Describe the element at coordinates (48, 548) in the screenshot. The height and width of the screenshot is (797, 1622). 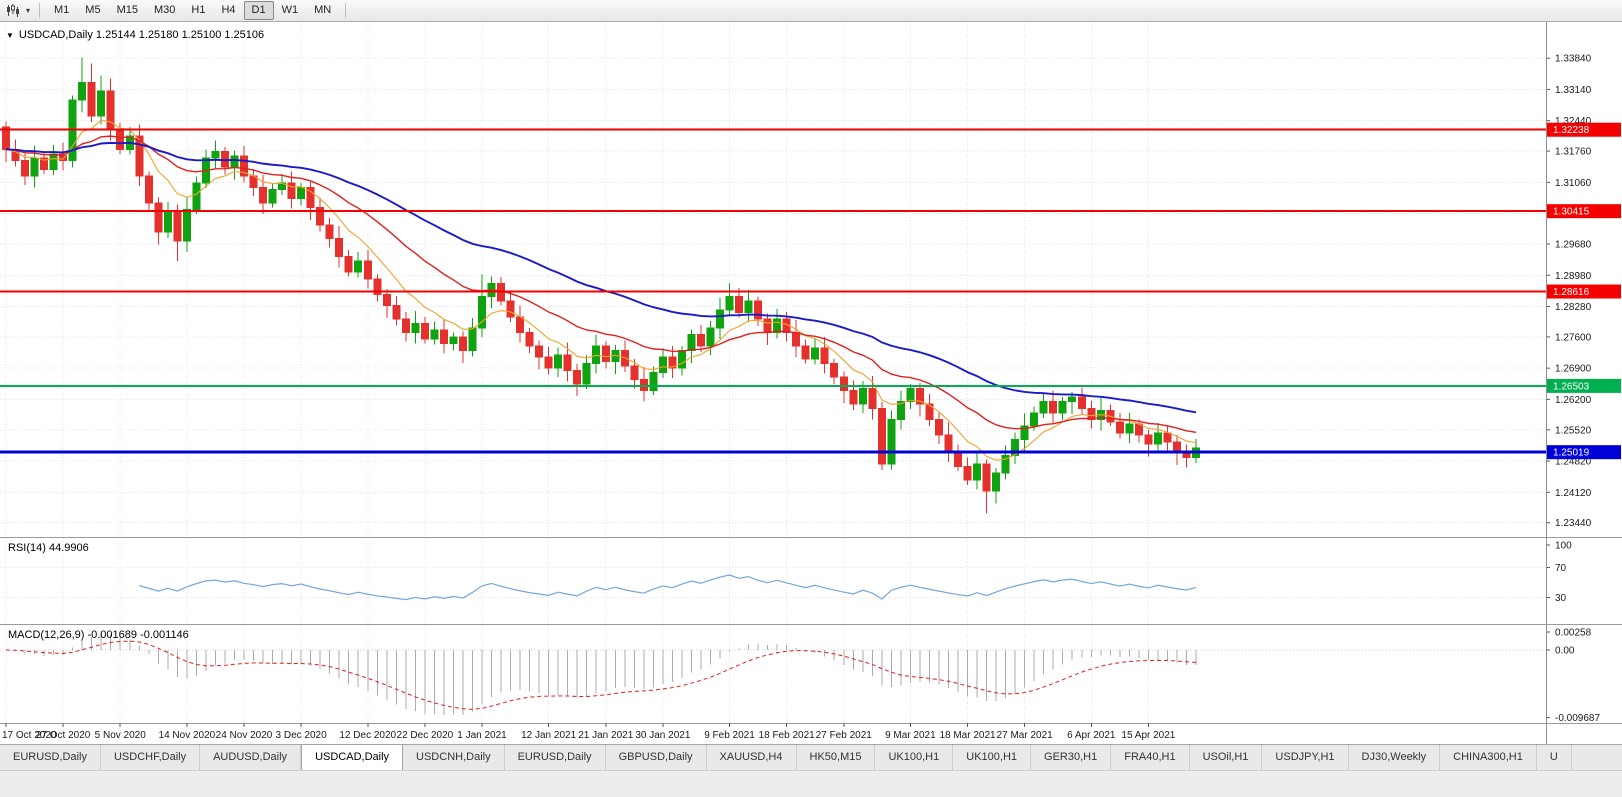
I see `rsi-indicator-label: RSI(14) 44.9906` at that location.